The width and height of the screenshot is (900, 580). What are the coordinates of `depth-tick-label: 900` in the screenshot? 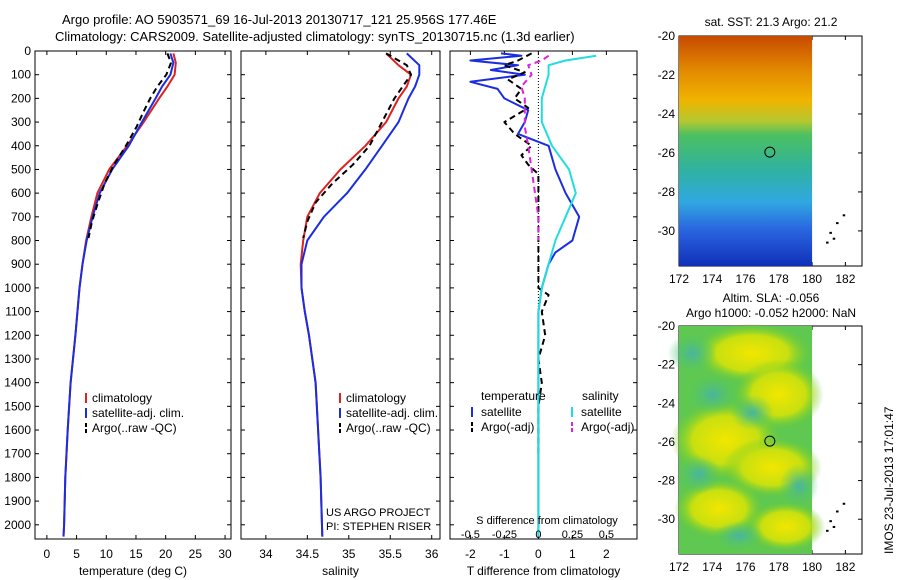 It's located at (21, 264).